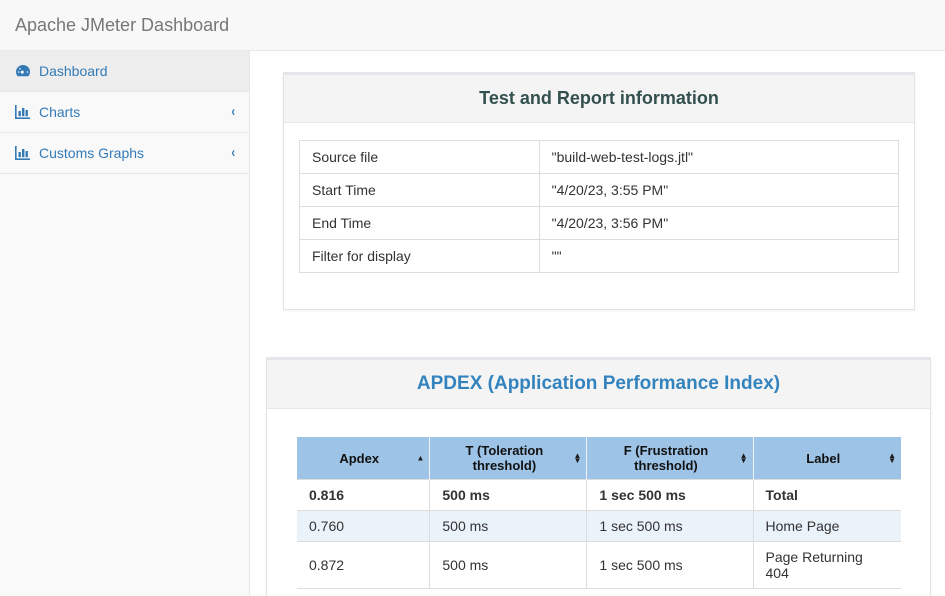 Image resolution: width=945 pixels, height=596 pixels. I want to click on top-navbar: Apache JMeter Dashboard, so click(472, 25).